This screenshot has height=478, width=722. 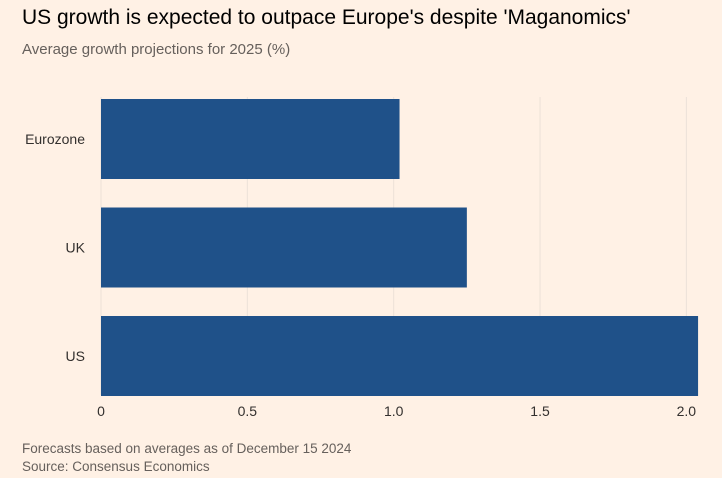 I want to click on x-axis-ticks: 0 0.5 1.0 1.5 2.0, so click(x=396, y=411).